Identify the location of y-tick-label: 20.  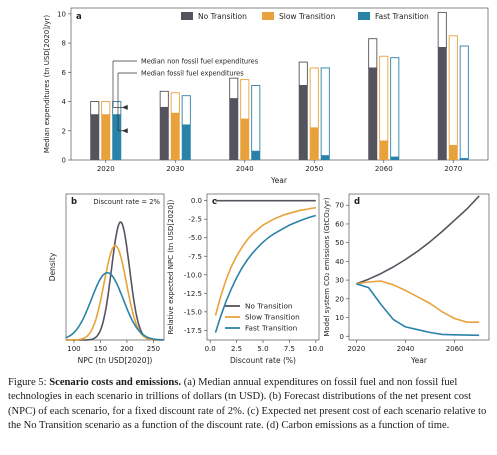
(339, 299).